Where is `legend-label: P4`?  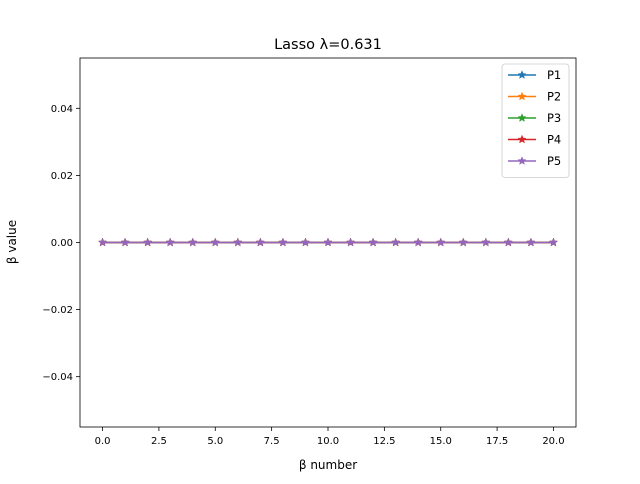 legend-label: P4 is located at coordinates (554, 140).